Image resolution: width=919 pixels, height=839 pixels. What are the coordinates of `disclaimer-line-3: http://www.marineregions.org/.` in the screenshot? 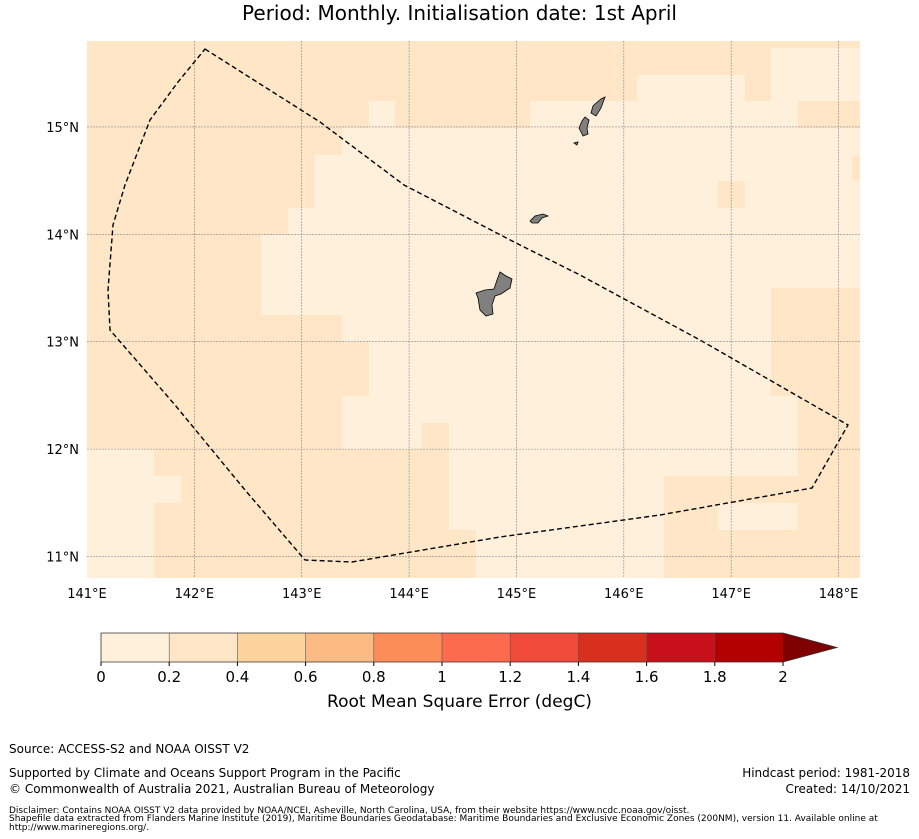 It's located at (79, 828).